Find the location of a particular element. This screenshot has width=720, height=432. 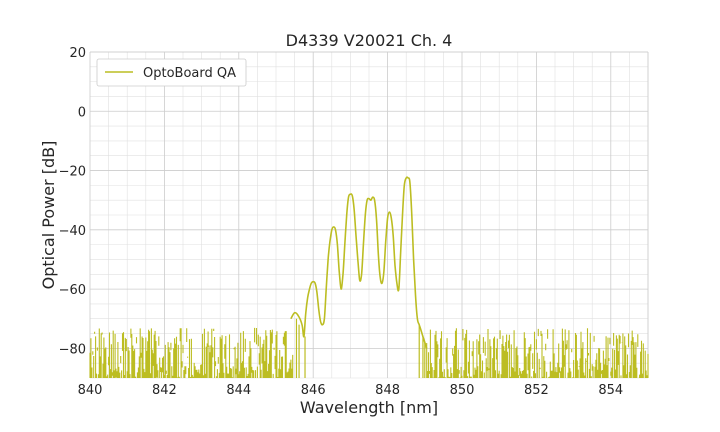

y-tick-label: −80 is located at coordinates (72, 349).